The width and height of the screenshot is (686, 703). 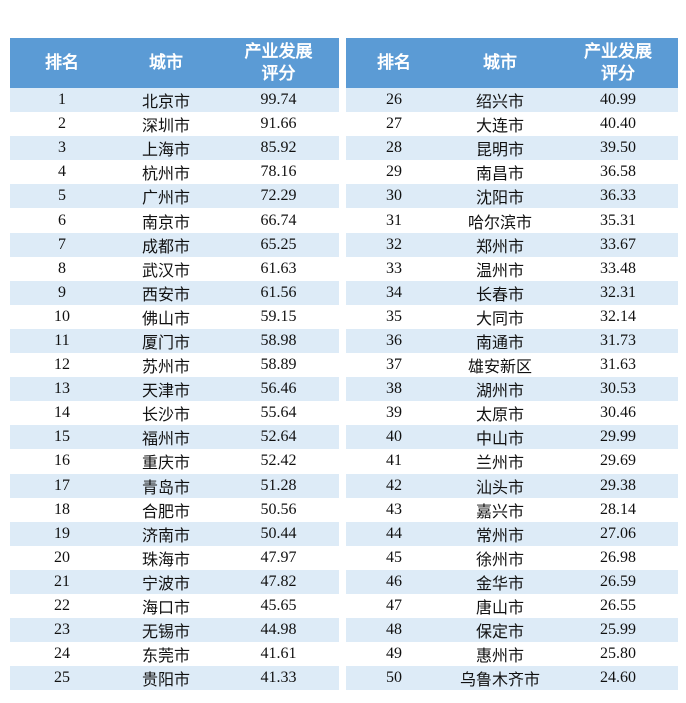 I want to click on rank: 42, so click(x=394, y=485).